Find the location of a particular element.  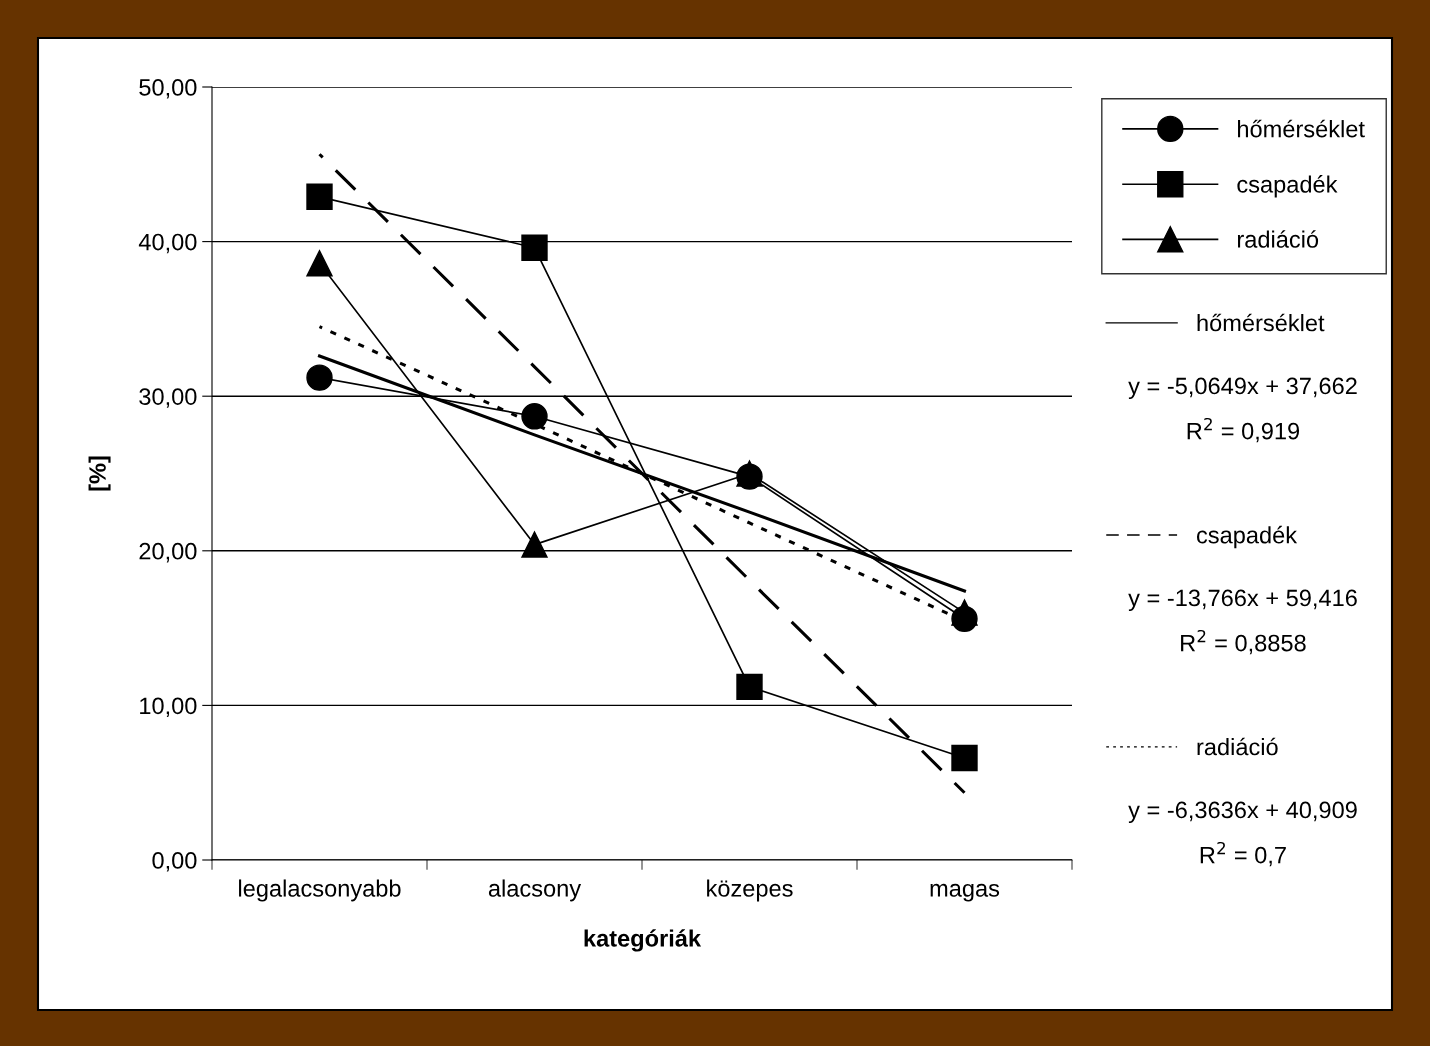

y-tick-label: 0,00 is located at coordinates (174, 862).